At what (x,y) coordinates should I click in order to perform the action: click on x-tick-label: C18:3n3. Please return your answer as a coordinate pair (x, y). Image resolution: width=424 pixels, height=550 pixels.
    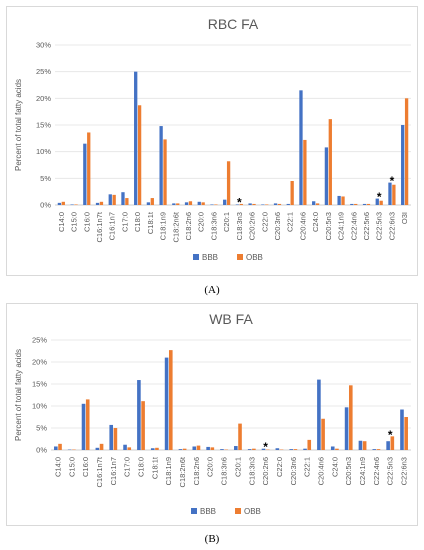
    Looking at the image, I should click on (251, 471).